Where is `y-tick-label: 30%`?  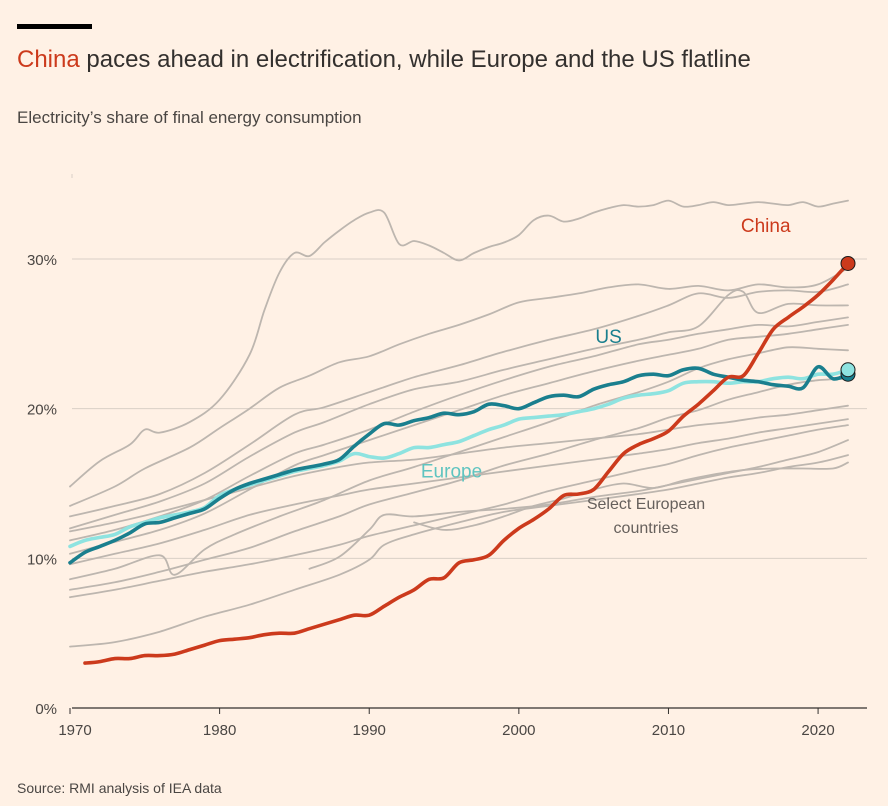
y-tick-label: 30% is located at coordinates (42, 260).